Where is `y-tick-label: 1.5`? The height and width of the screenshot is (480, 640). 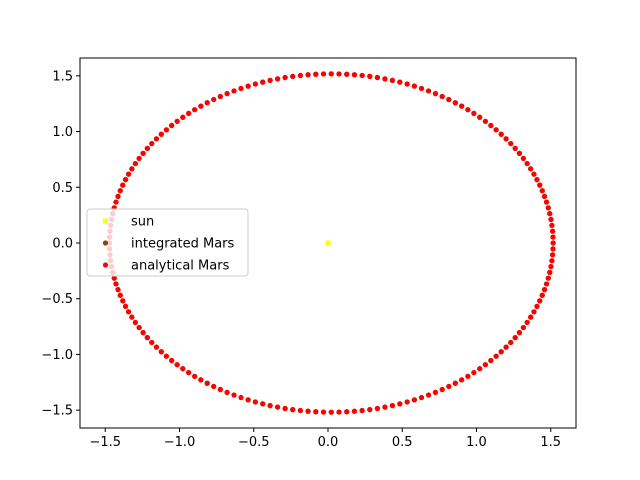
y-tick-label: 1.5 is located at coordinates (62, 76).